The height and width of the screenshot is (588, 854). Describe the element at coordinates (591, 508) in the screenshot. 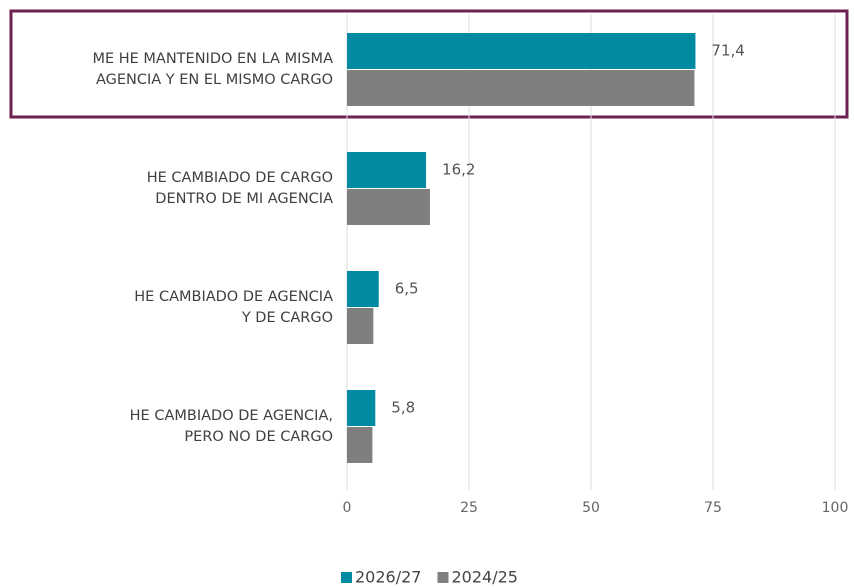

I see `x-tick-label: 50` at that location.